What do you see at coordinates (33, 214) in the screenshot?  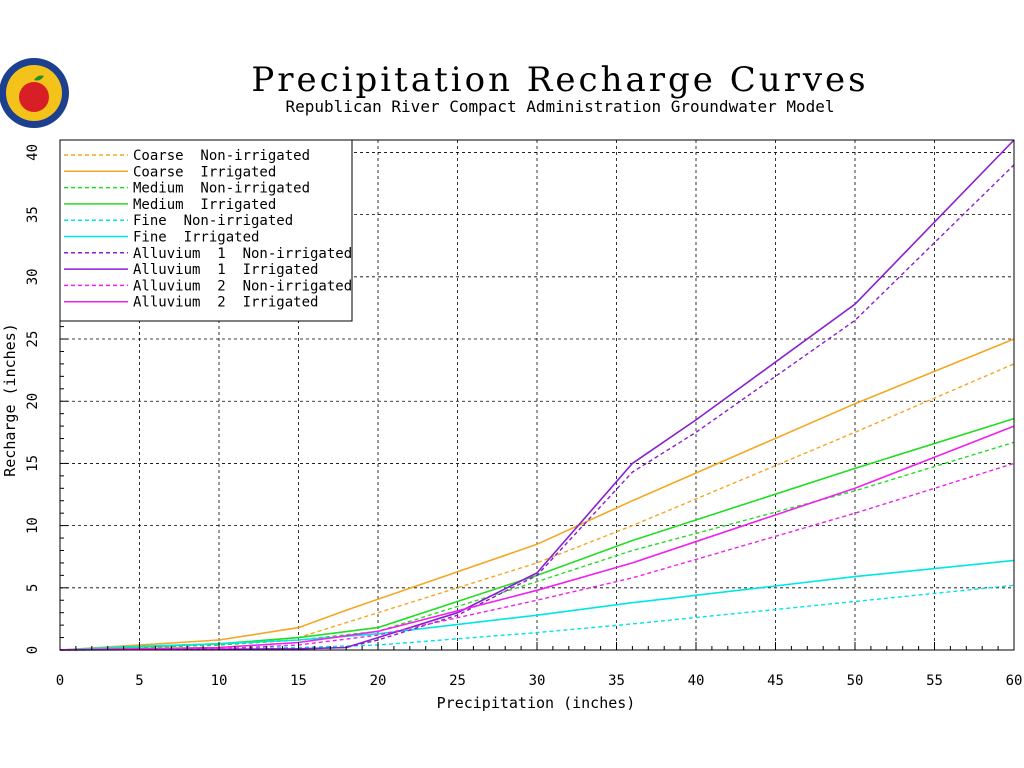 I see `y-tick-label: 35` at bounding box center [33, 214].